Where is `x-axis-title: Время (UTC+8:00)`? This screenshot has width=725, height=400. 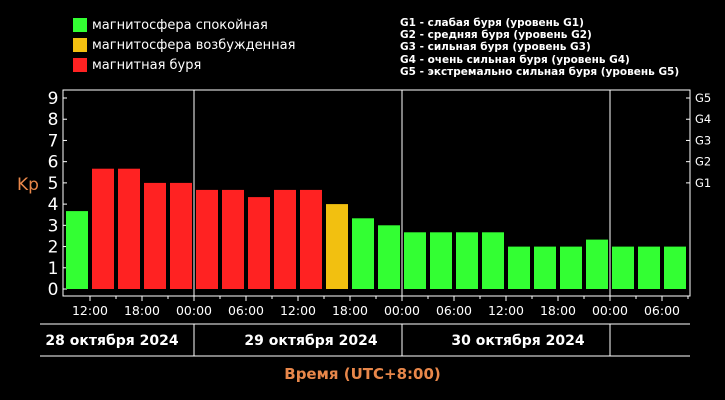
x-axis-title: Время (UTC+8:00) is located at coordinates (362, 374).